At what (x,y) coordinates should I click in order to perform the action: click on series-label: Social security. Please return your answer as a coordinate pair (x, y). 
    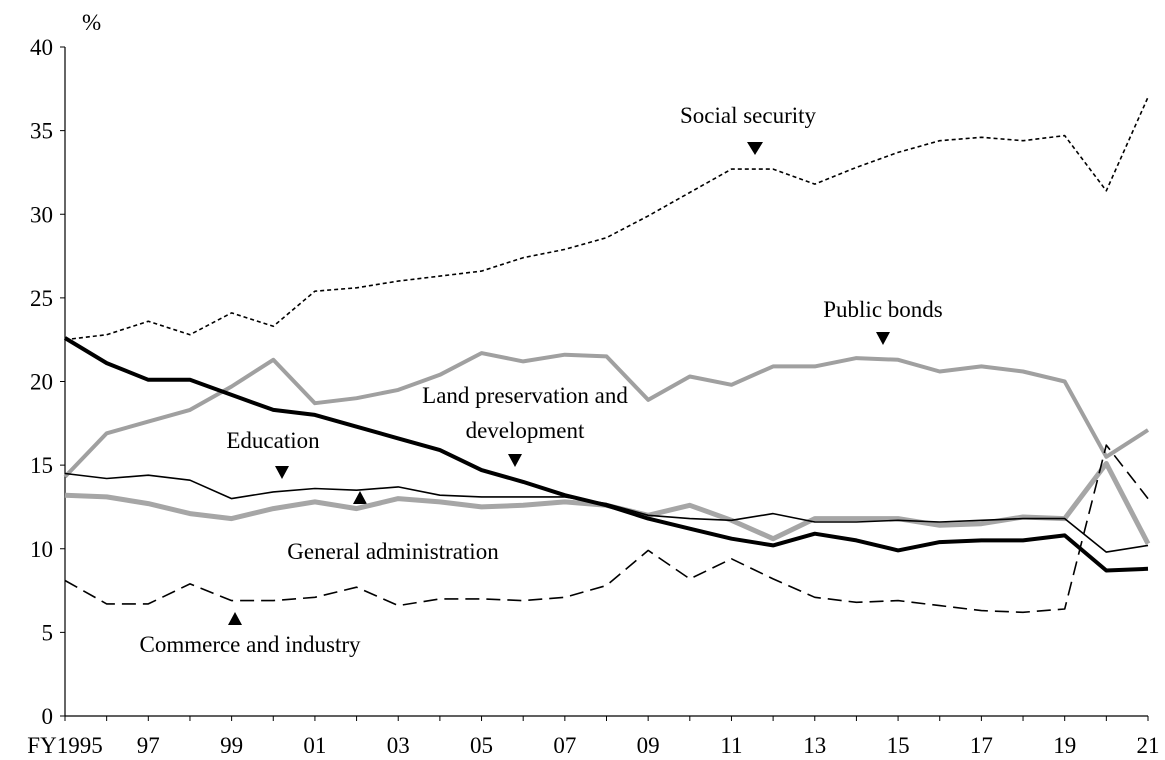
    Looking at the image, I should click on (748, 115).